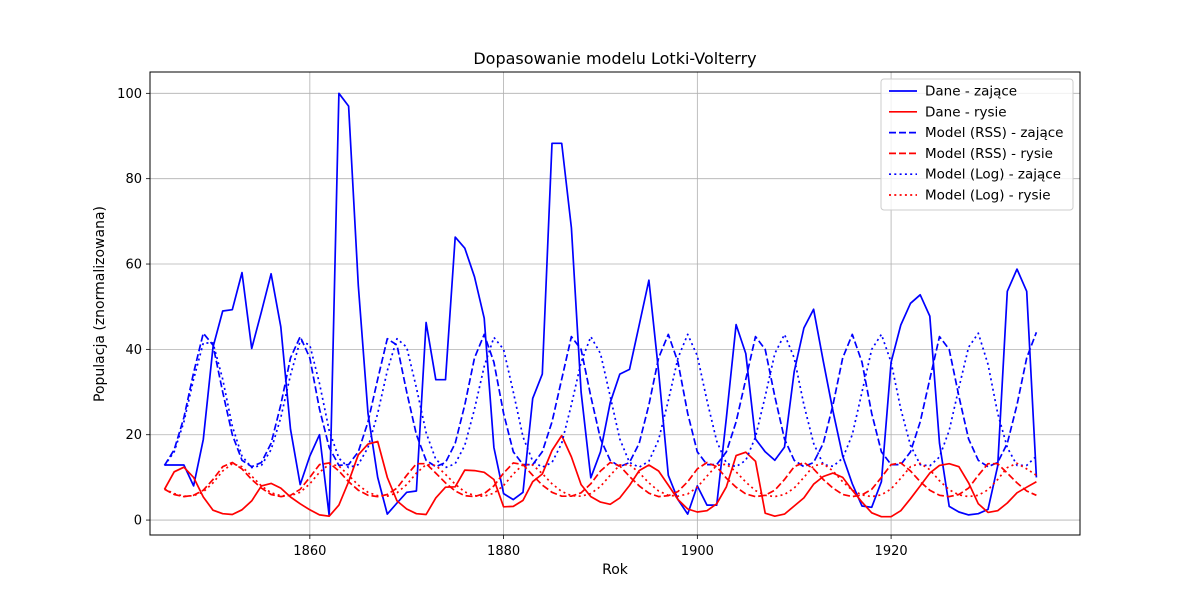  What do you see at coordinates (133, 265) in the screenshot?
I see `y-tick-label: 60` at bounding box center [133, 265].